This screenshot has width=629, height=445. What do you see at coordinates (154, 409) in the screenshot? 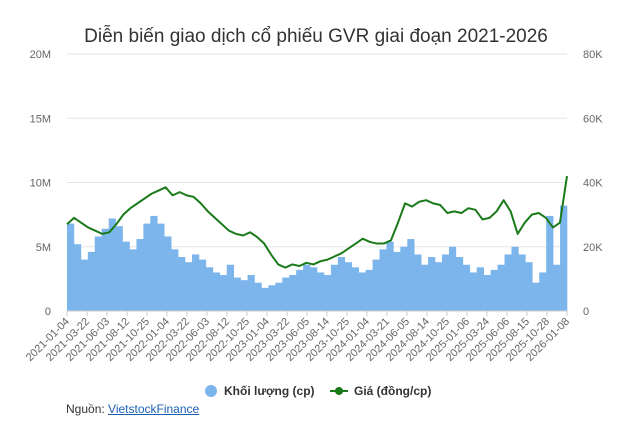
I see `source-link: VietstockFinance` at bounding box center [154, 409].